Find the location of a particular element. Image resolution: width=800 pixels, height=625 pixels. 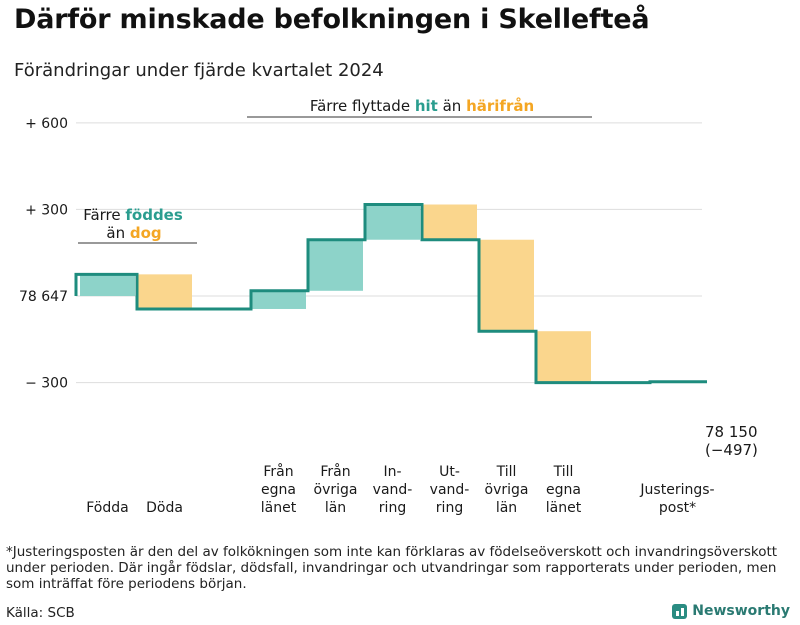

bar-chart-icon is located at coordinates (680, 611).